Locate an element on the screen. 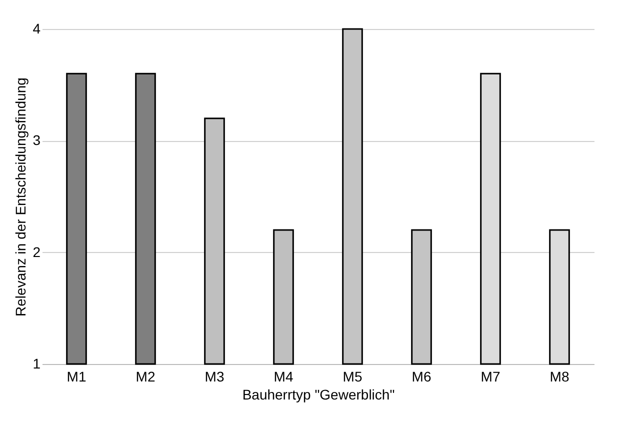 The height and width of the screenshot is (423, 618). x-tick-label: M1 is located at coordinates (76, 376).